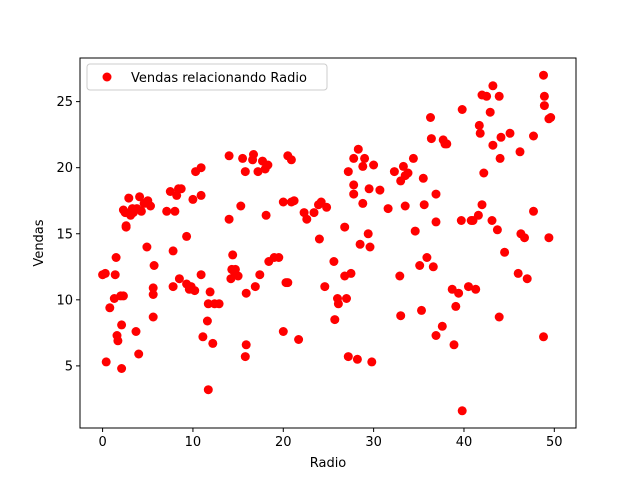 This screenshot has height=480, width=640. I want to click on y-tick-label: 25, so click(64, 102).